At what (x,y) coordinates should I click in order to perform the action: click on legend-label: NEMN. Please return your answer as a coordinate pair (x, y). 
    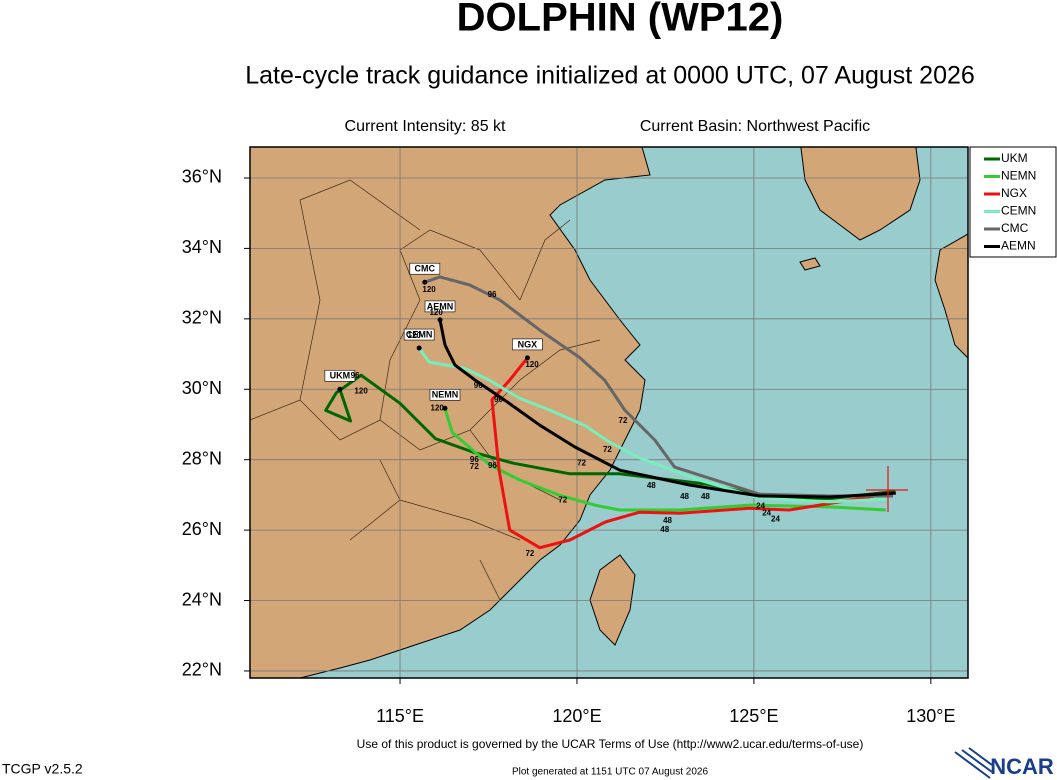
    Looking at the image, I should click on (1018, 176).